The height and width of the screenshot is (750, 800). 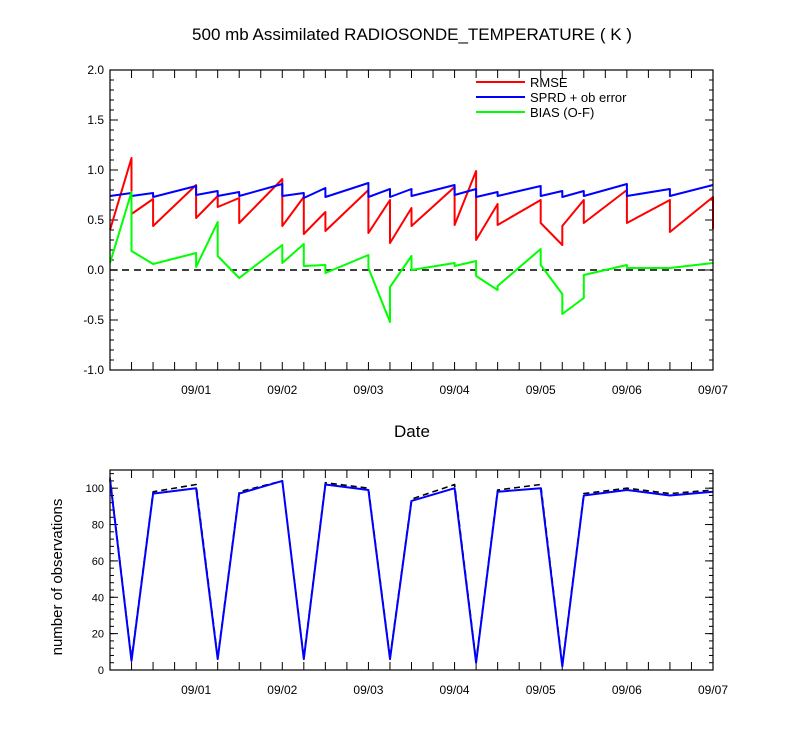 I want to click on series-line-bias-o-f, so click(x=411, y=257).